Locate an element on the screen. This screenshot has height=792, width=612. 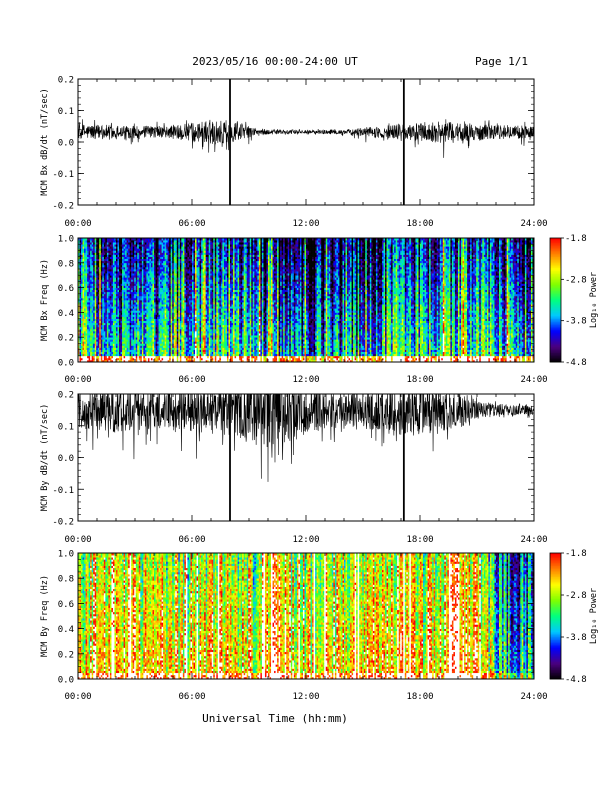
panel-frame is located at coordinates (306, 142).